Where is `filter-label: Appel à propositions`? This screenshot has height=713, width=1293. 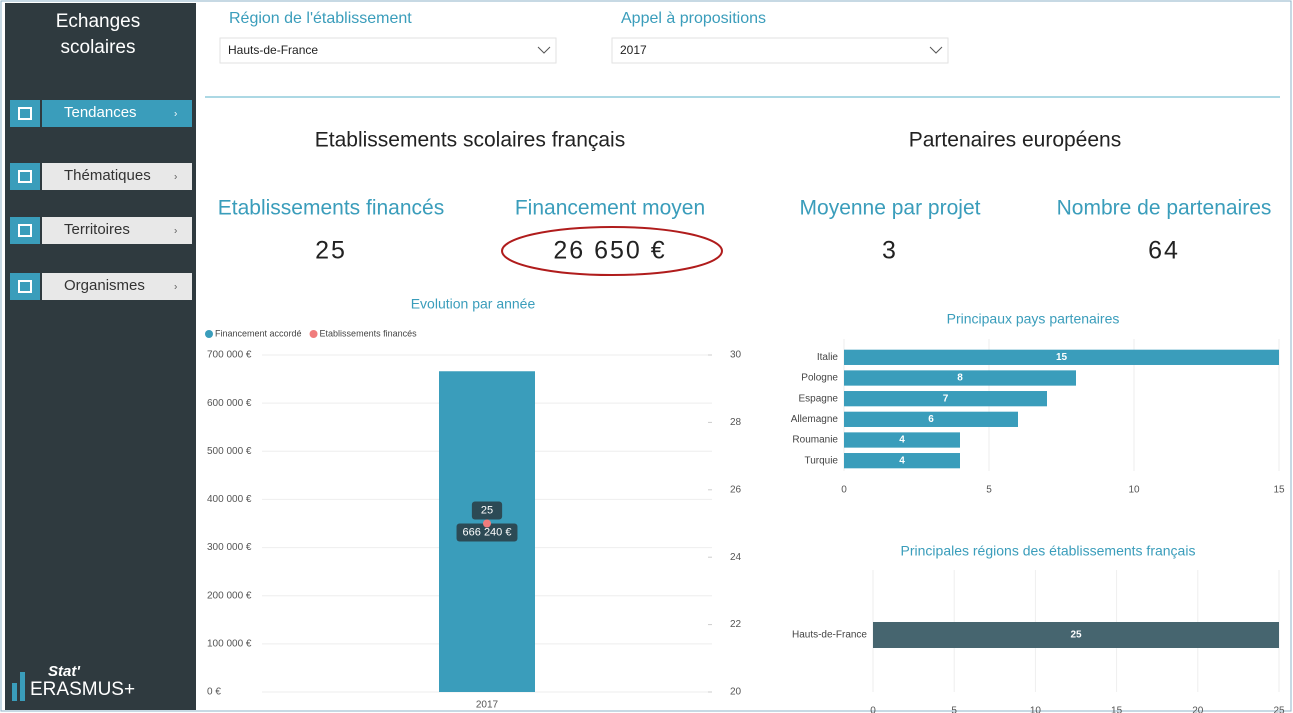 filter-label: Appel à propositions is located at coordinates (693, 18).